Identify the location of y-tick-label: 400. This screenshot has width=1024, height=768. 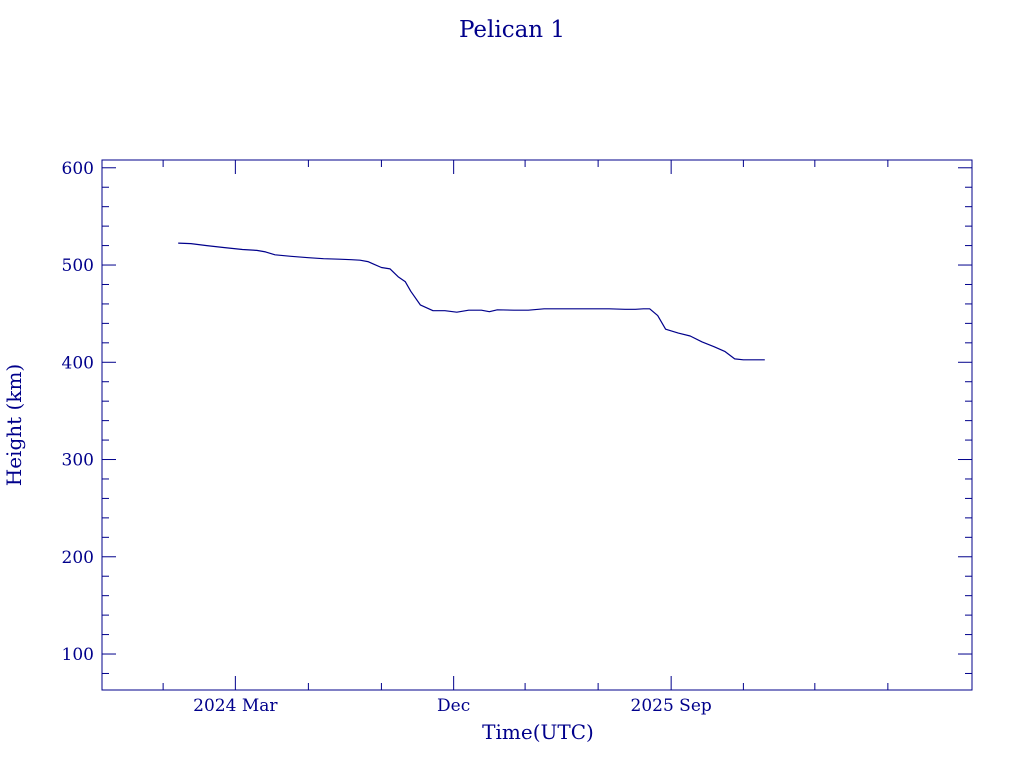
(78, 363).